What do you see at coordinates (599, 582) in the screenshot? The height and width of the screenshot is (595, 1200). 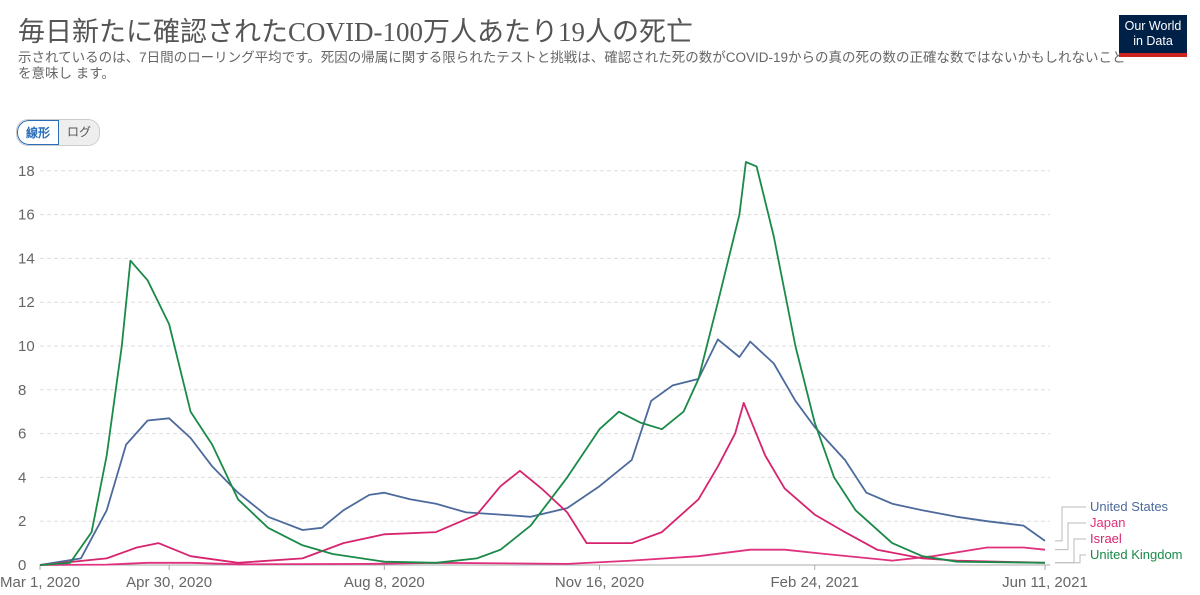 I see `x-tick-label: Nov 16, 2020` at bounding box center [599, 582].